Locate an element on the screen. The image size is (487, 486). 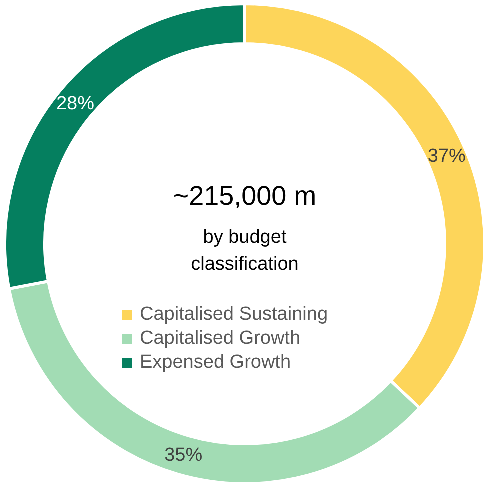
text: by budget classification is located at coordinates (245, 251).